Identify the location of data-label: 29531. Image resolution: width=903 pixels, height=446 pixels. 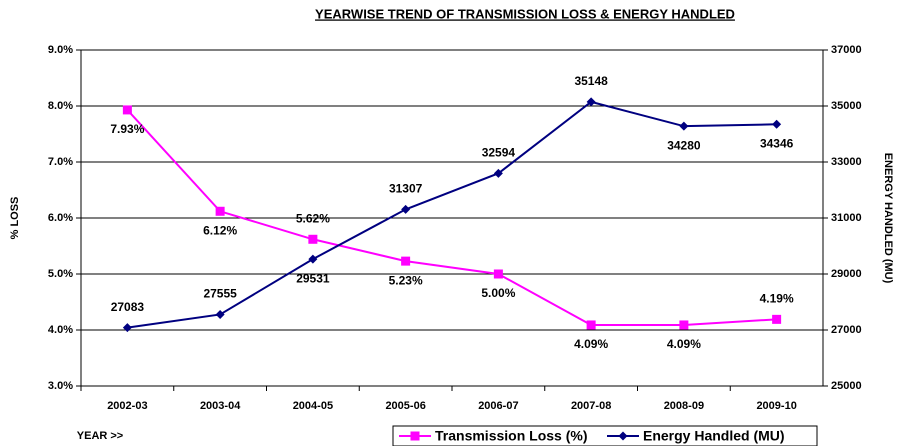
(313, 278).